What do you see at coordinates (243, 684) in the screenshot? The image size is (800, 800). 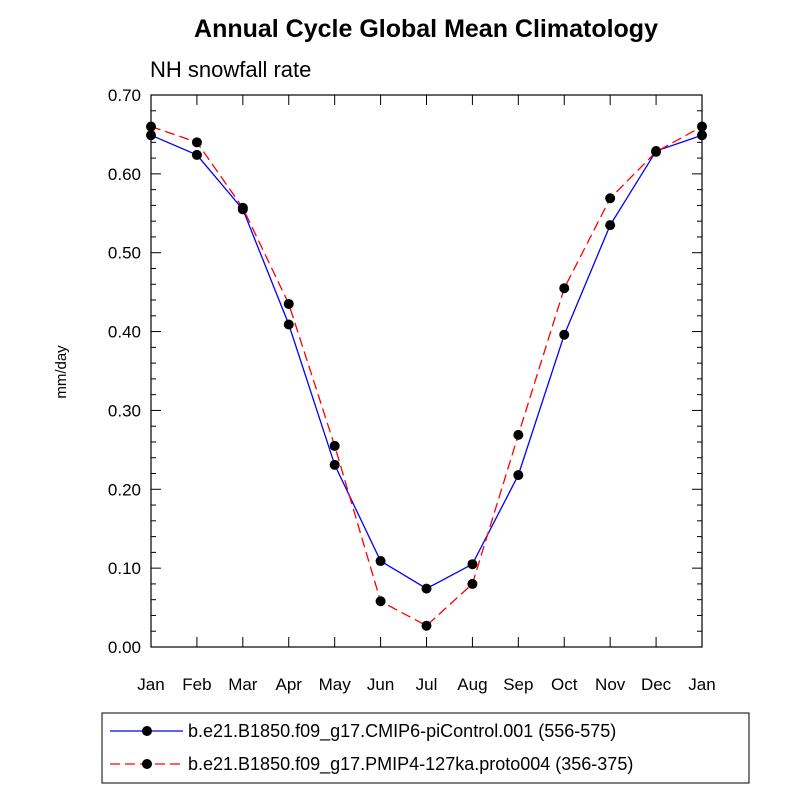 I see `x-tick-label: Mar` at bounding box center [243, 684].